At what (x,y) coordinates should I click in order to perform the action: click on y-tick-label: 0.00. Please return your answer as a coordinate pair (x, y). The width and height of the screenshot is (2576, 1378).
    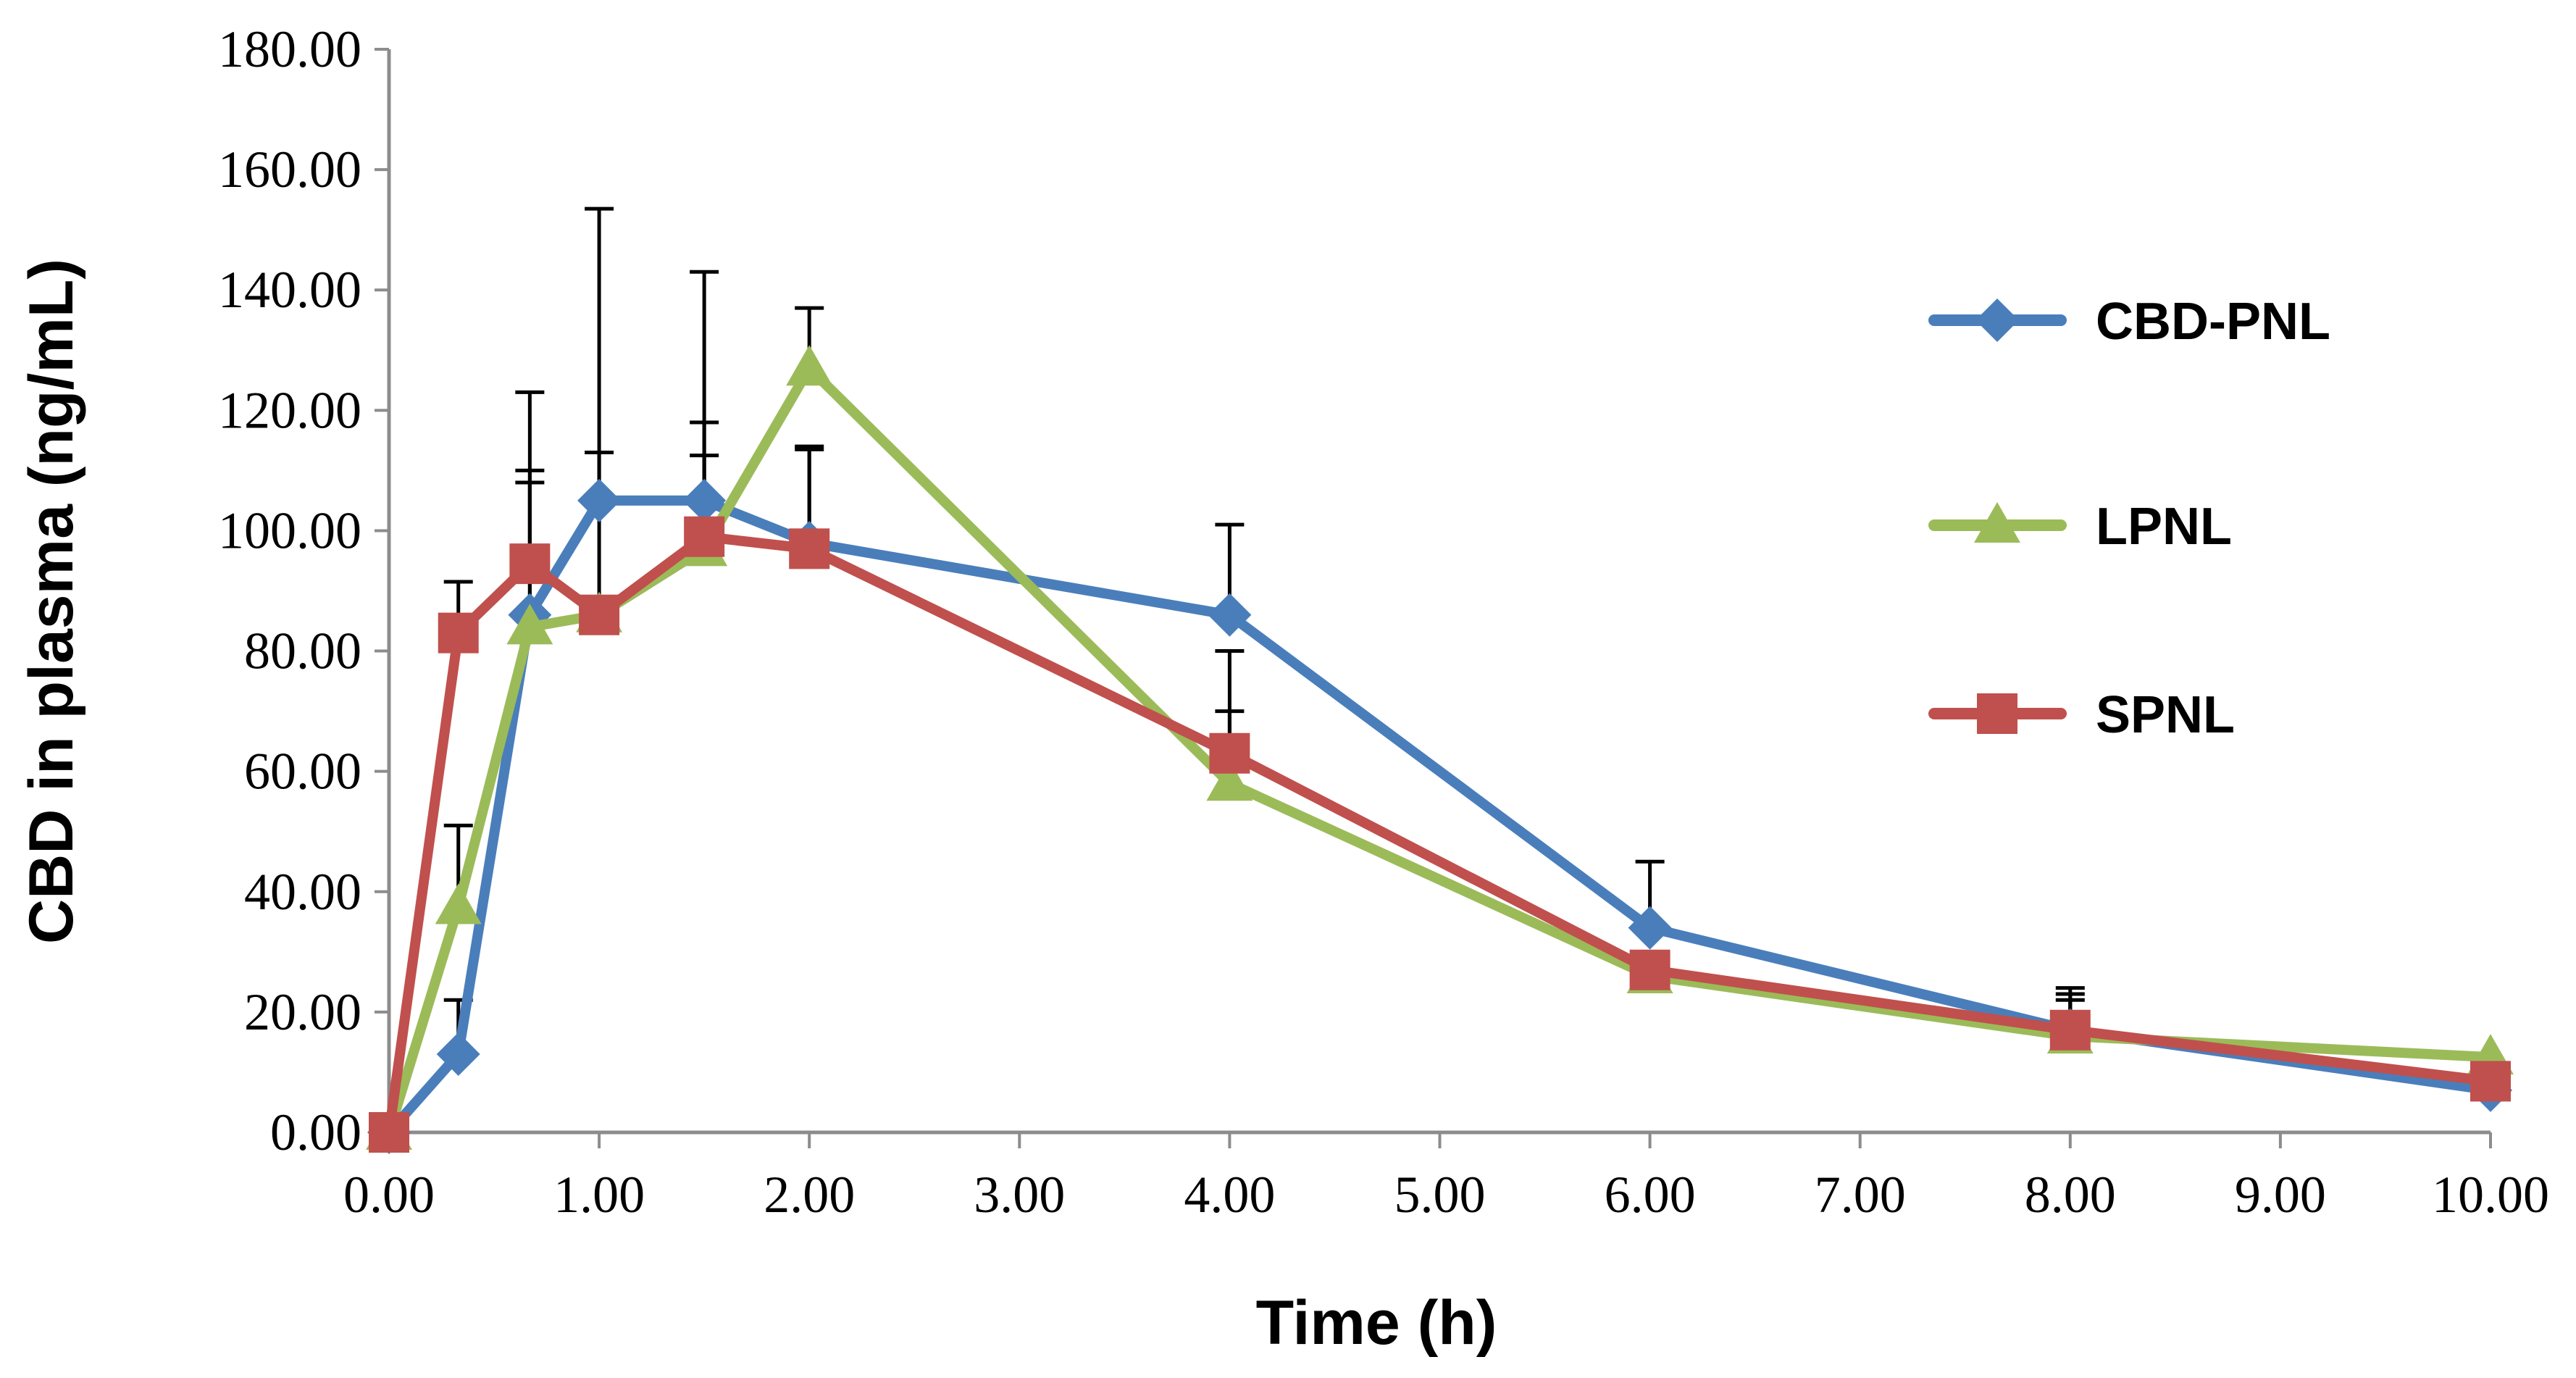
    Looking at the image, I should click on (315, 1132).